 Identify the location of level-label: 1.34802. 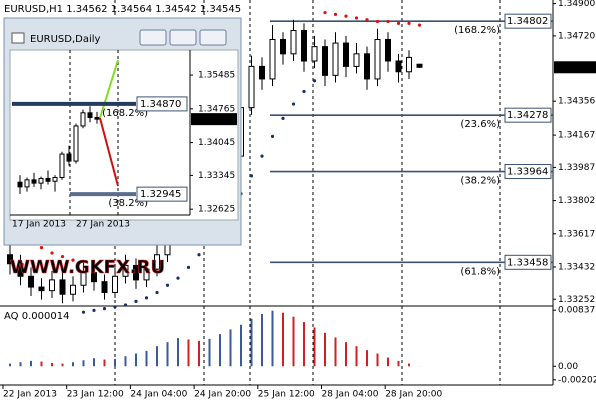
(527, 21).